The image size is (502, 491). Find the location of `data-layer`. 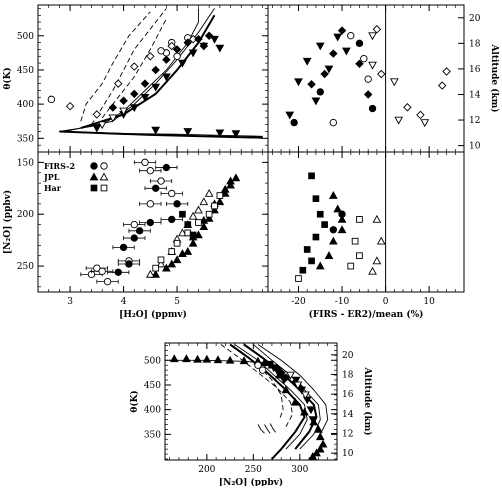

data-layer is located at coordinates (368, 76).